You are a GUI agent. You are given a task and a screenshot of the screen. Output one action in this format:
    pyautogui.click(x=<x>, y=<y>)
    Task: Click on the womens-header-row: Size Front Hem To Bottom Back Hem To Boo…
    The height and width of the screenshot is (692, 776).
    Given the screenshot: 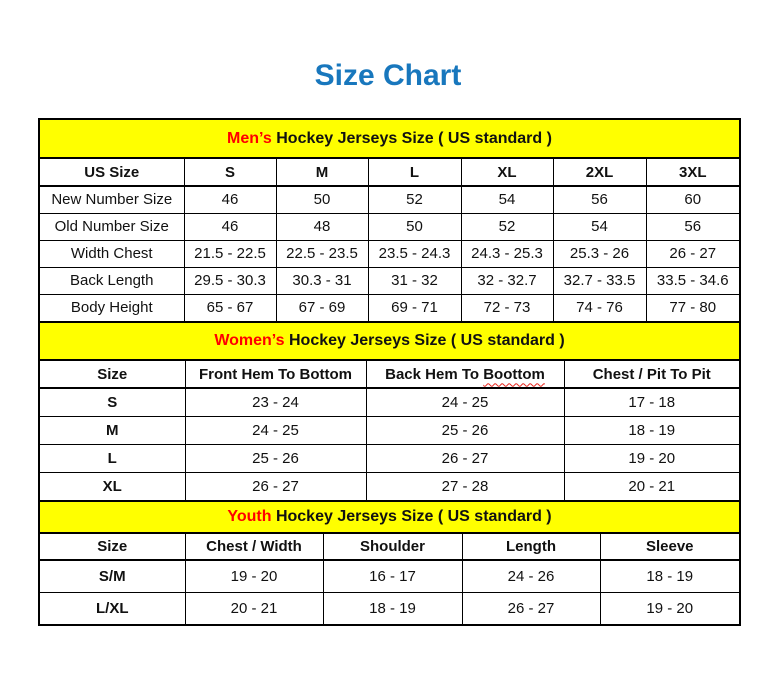 What is the action you would take?
    pyautogui.click(x=389, y=374)
    